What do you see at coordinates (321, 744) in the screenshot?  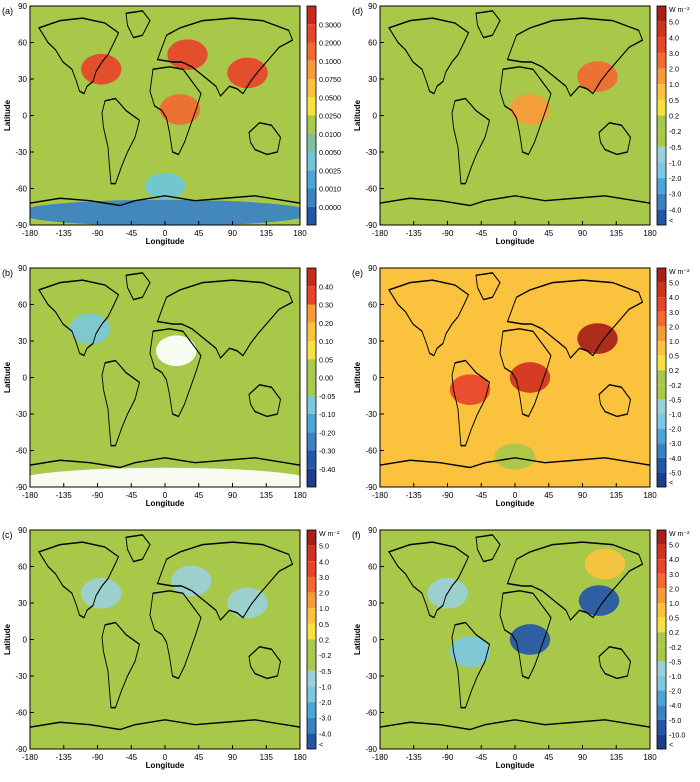 I see `colorbar-label: <` at bounding box center [321, 744].